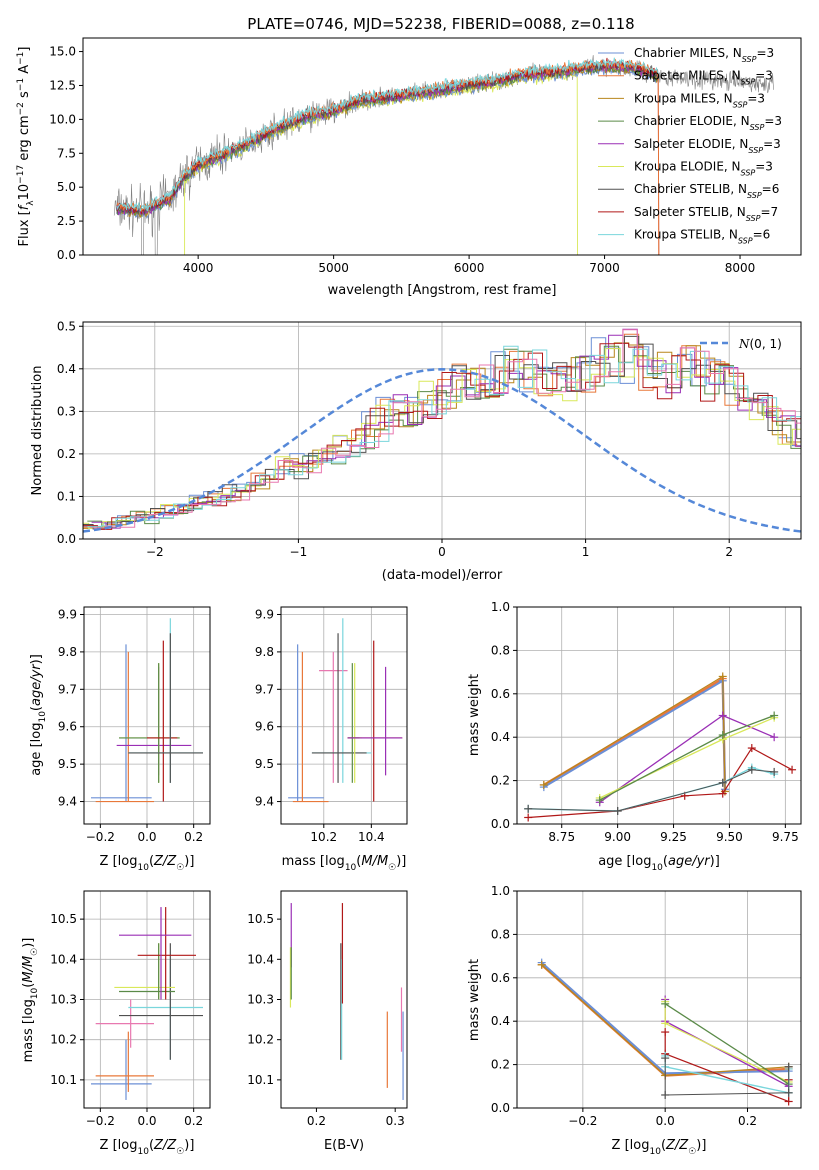  Describe the element at coordinates (30, 1000) in the screenshot. I see `mass-vs-Z-y-label: mass [log10(M/M☉)]` at that location.